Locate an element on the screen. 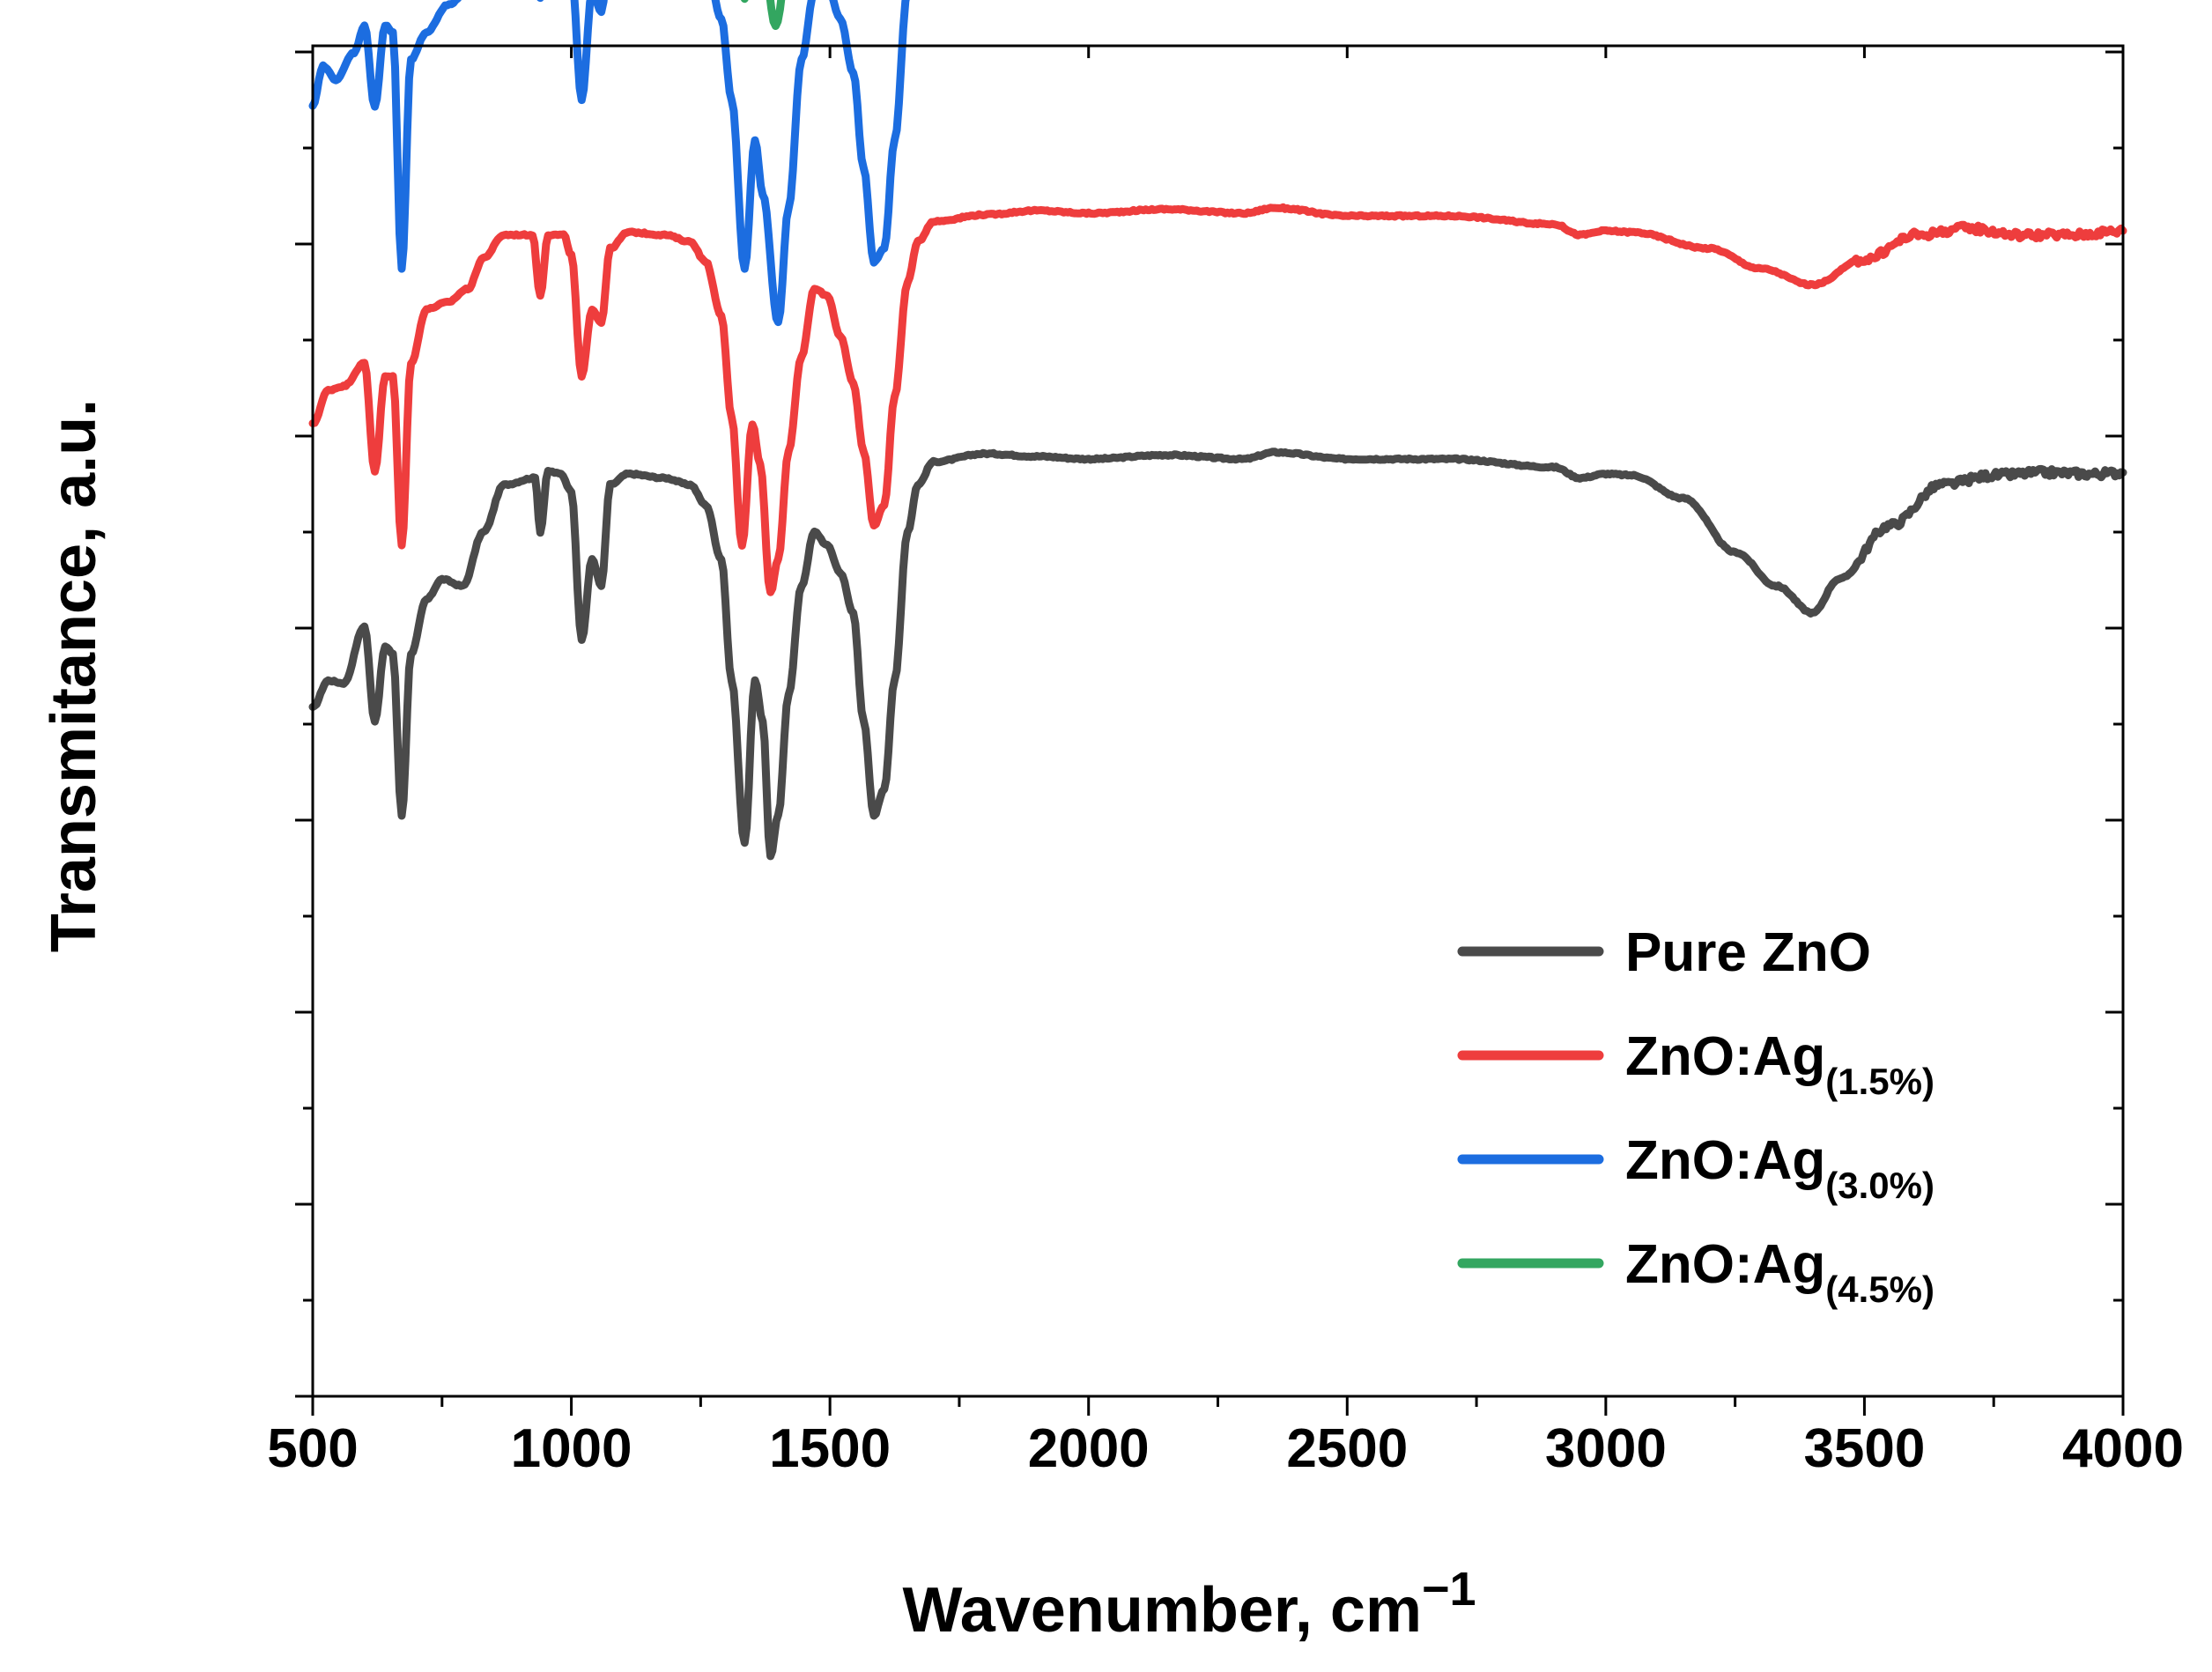 This screenshot has width=2212, height=1672. x-axis-title: Wavenumber, cm−1 is located at coordinates (1189, 1605).